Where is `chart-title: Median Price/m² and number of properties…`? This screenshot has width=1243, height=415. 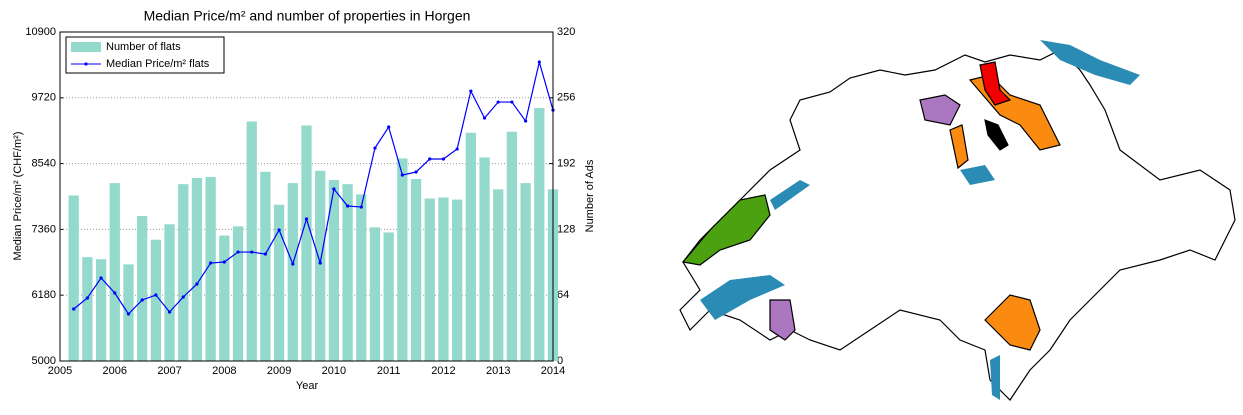
chart-title: Median Price/m² and number of properties… is located at coordinates (307, 16).